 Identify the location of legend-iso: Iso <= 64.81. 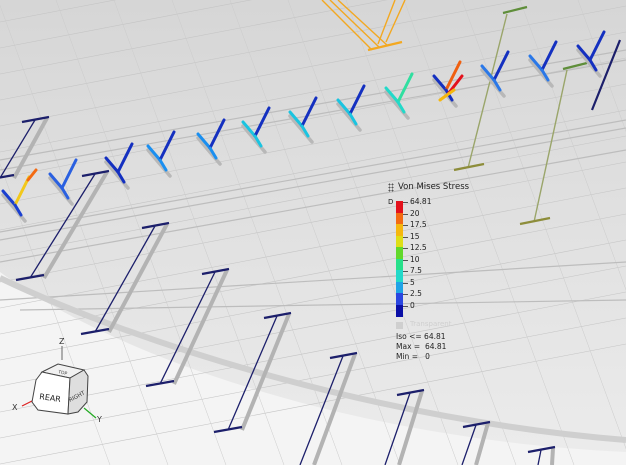
(421, 336).